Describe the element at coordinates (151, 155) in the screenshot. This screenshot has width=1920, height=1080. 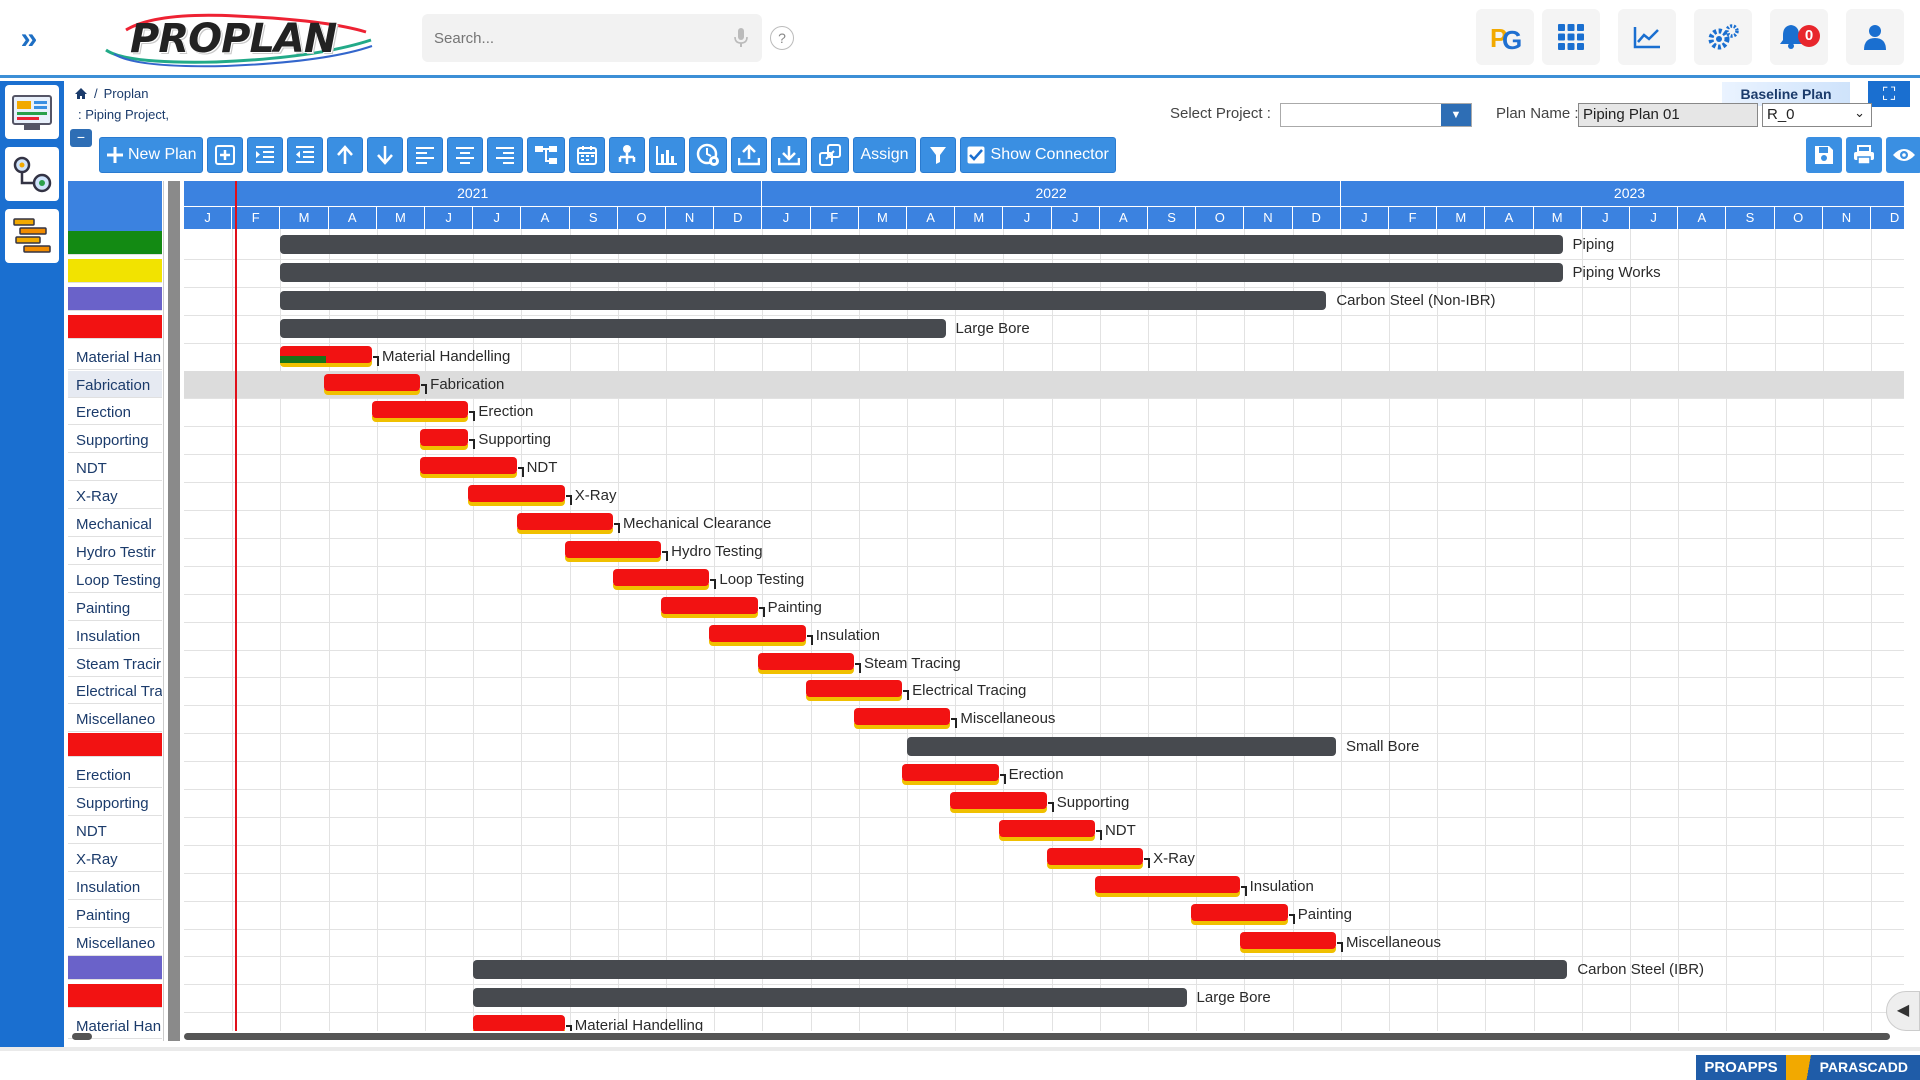
I see `new-plan-button: New Plan` at that location.